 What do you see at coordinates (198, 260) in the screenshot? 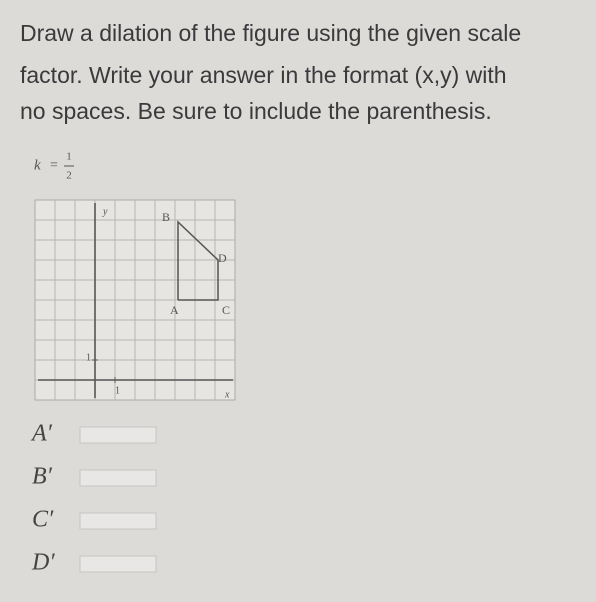
I see `figure-shape` at bounding box center [198, 260].